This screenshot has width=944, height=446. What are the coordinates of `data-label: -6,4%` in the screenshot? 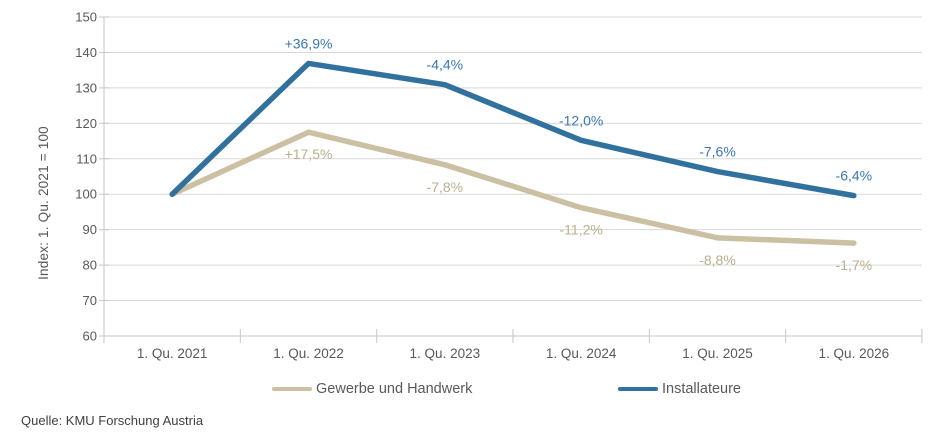 It's located at (854, 176).